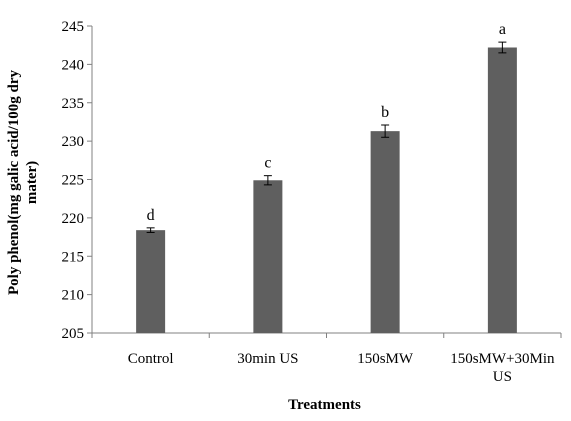 This screenshot has height=421, width=571. Describe the element at coordinates (267, 163) in the screenshot. I see `significance-letter: c` at that location.